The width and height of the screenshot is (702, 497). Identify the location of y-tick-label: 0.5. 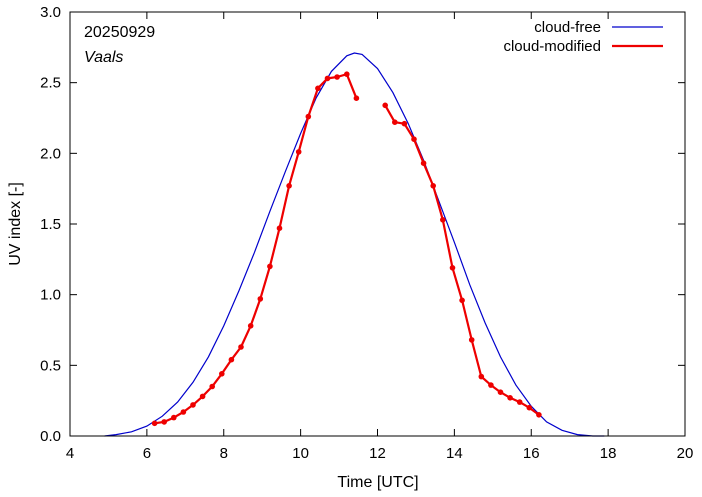
(50, 365).